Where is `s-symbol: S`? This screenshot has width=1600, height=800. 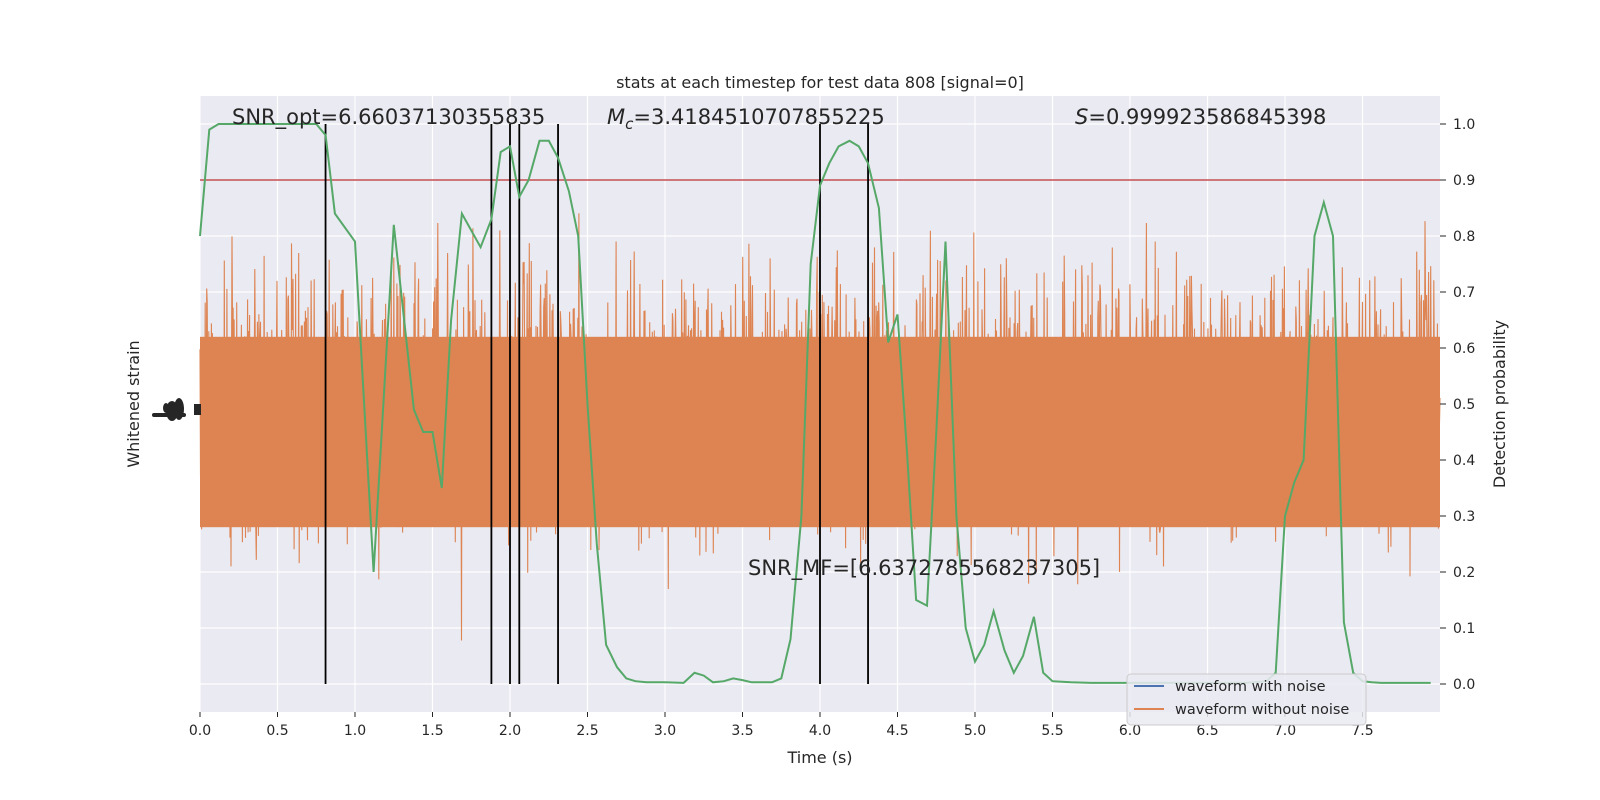
s-symbol: S is located at coordinates (1081, 117).